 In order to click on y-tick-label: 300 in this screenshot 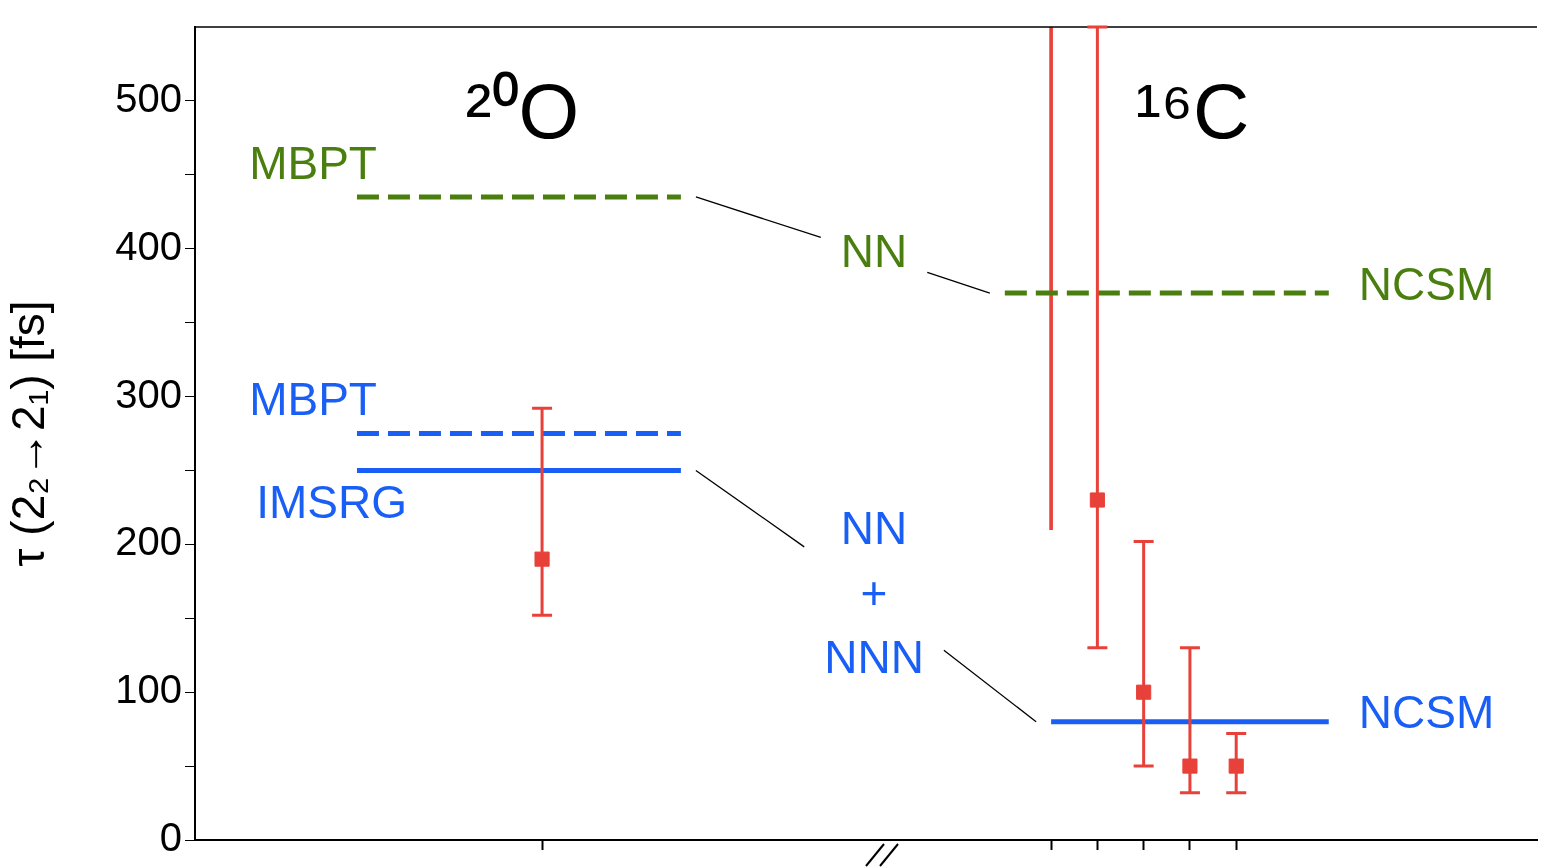, I will do `click(148, 393)`.